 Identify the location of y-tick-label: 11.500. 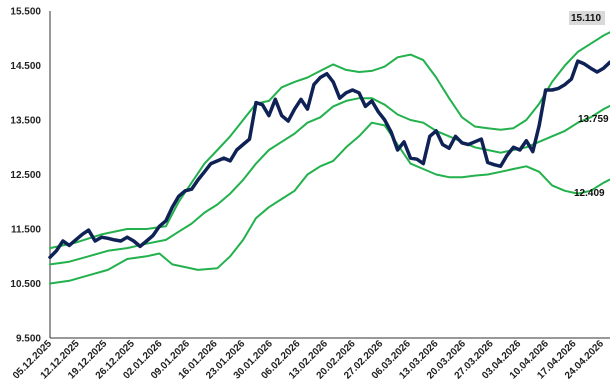
(26, 230).